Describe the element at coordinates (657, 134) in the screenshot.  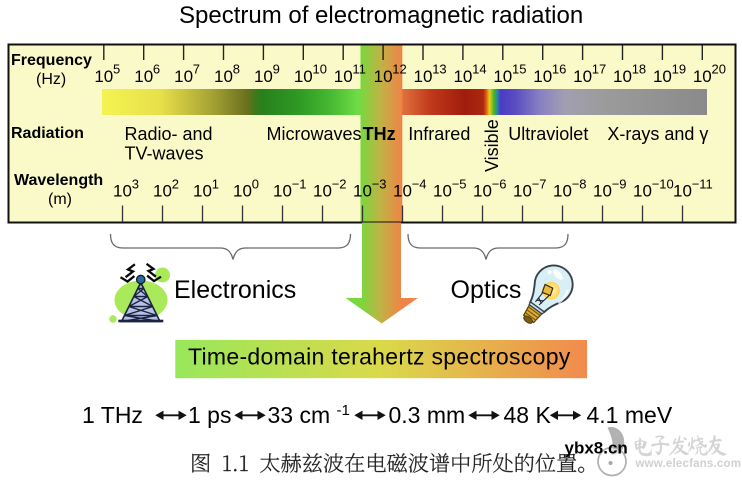
I see `svg-text: X-rays and γ` at that location.